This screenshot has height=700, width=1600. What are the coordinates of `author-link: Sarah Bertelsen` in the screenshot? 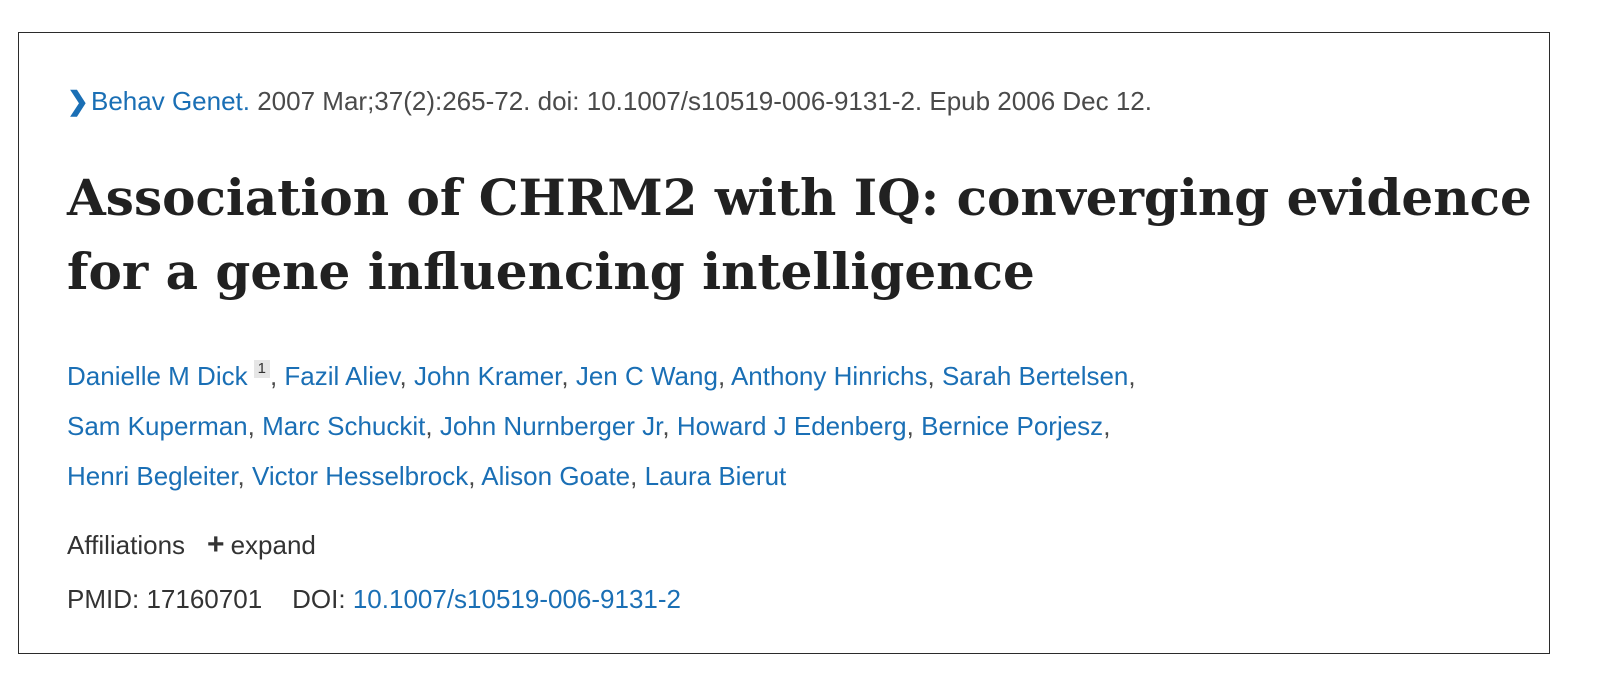 It's located at (1035, 376).